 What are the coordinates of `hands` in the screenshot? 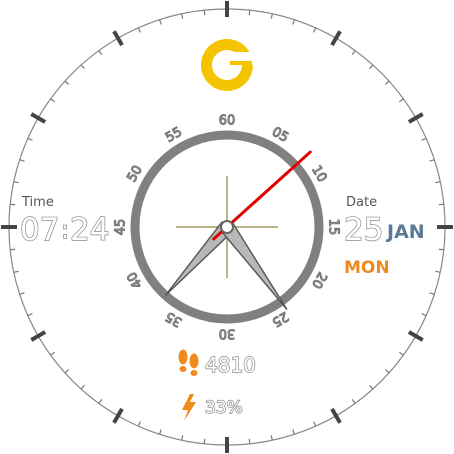 It's located at (238, 230).